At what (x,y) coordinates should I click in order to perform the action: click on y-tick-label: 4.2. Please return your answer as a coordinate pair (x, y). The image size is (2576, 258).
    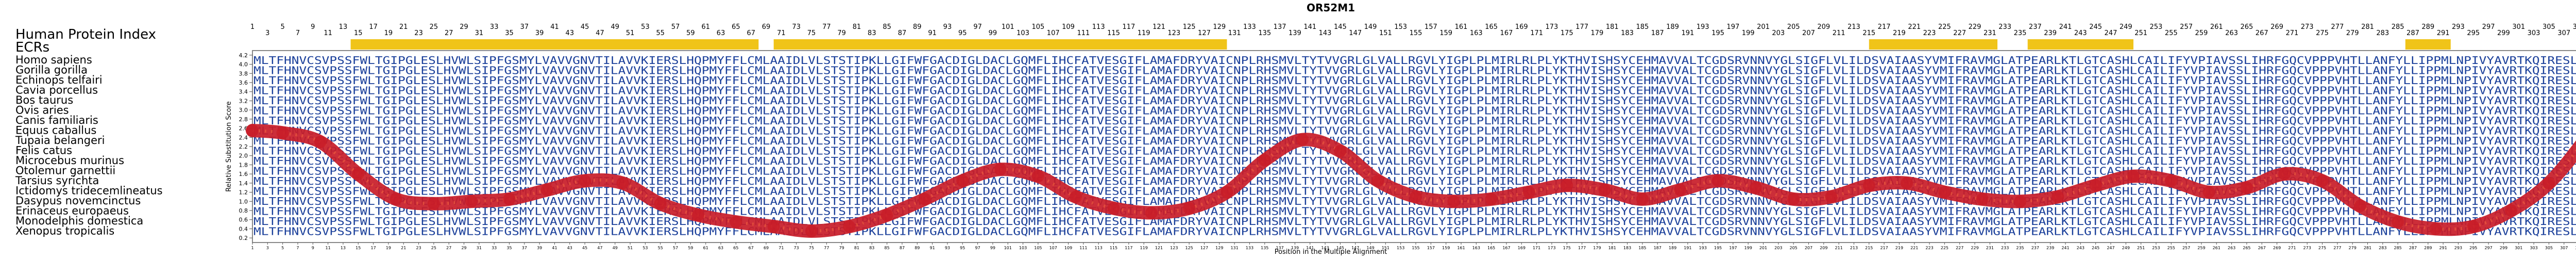
    Looking at the image, I should click on (244, 55).